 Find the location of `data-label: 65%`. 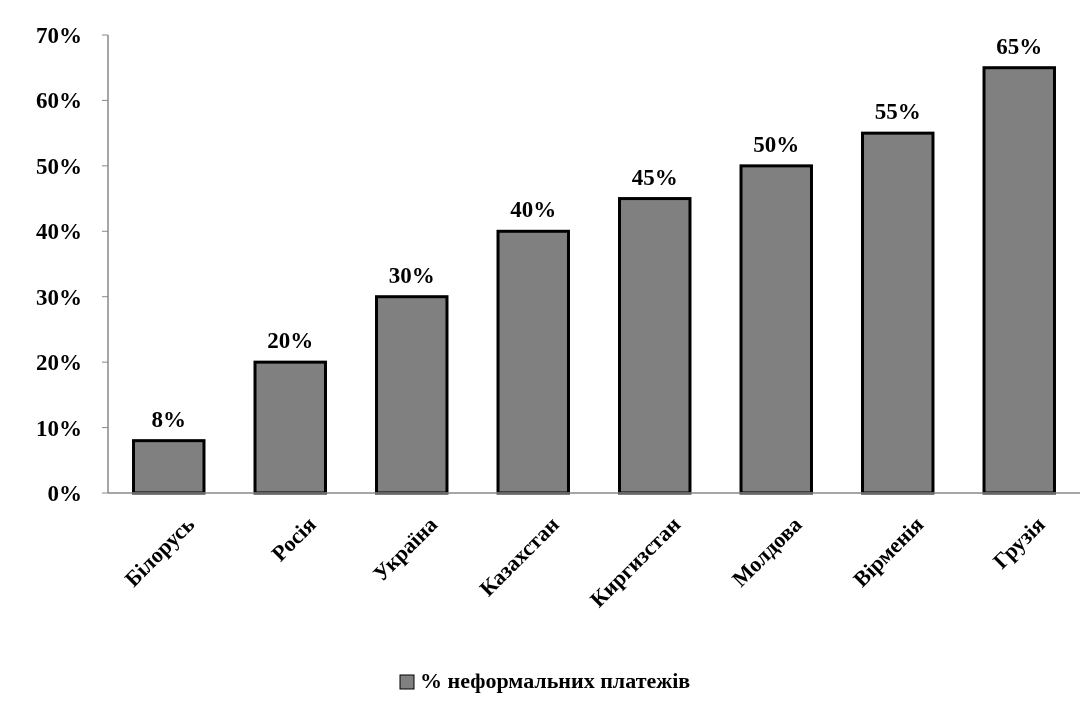

data-label: 65% is located at coordinates (1019, 46).